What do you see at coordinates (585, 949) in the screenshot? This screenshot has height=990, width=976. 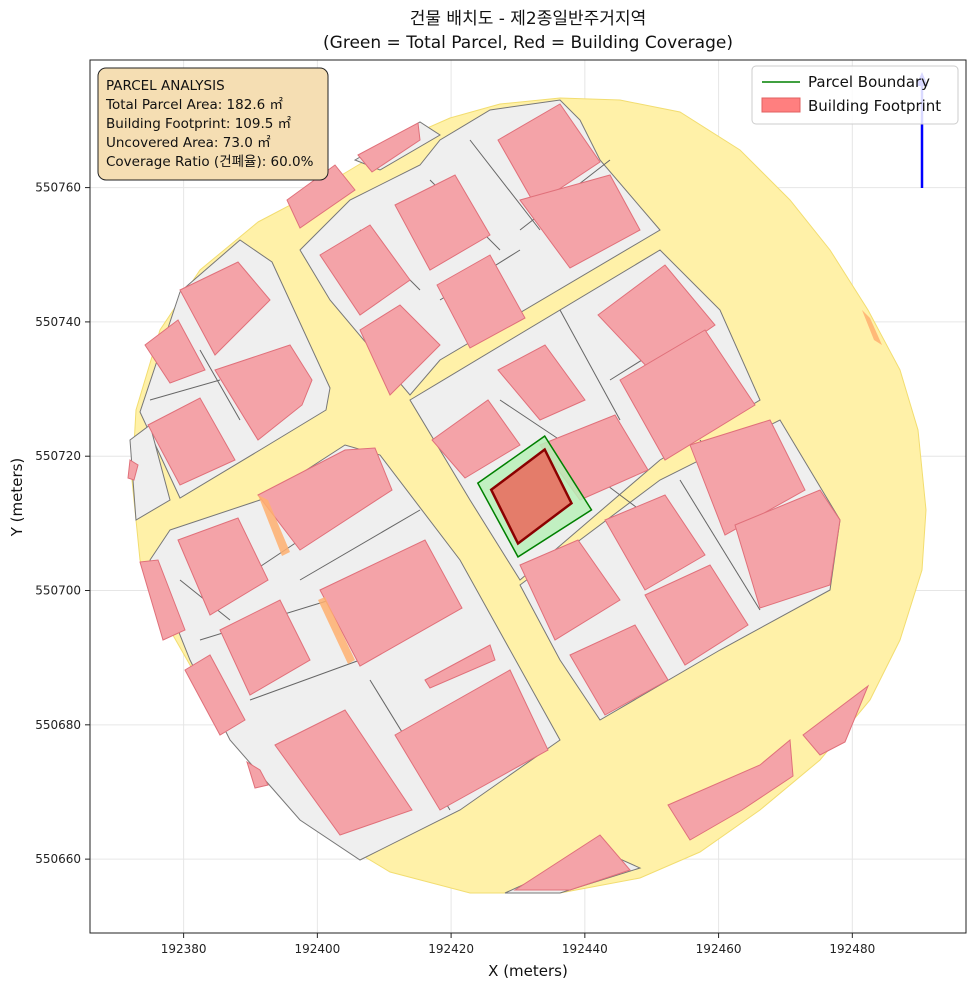 I see `x-tick-label: 192440` at bounding box center [585, 949].